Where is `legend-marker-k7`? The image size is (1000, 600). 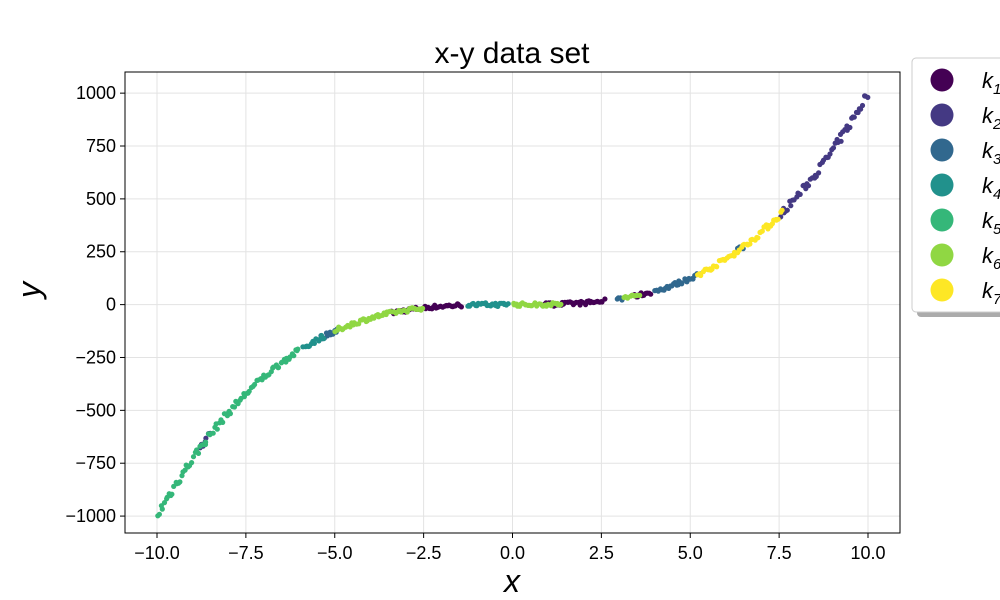
legend-marker-k7 is located at coordinates (942, 290).